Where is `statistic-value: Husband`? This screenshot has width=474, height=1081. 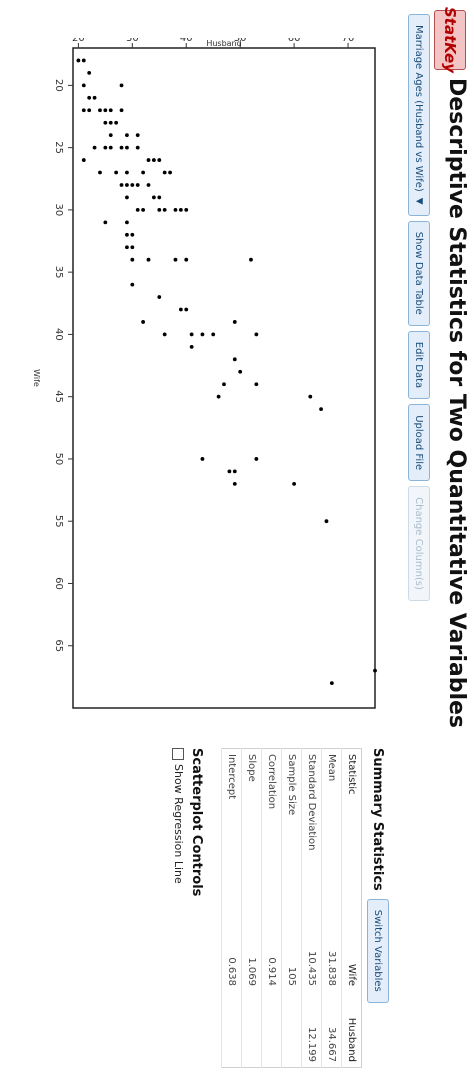 statistic-value: Husband is located at coordinates (351, 1029).